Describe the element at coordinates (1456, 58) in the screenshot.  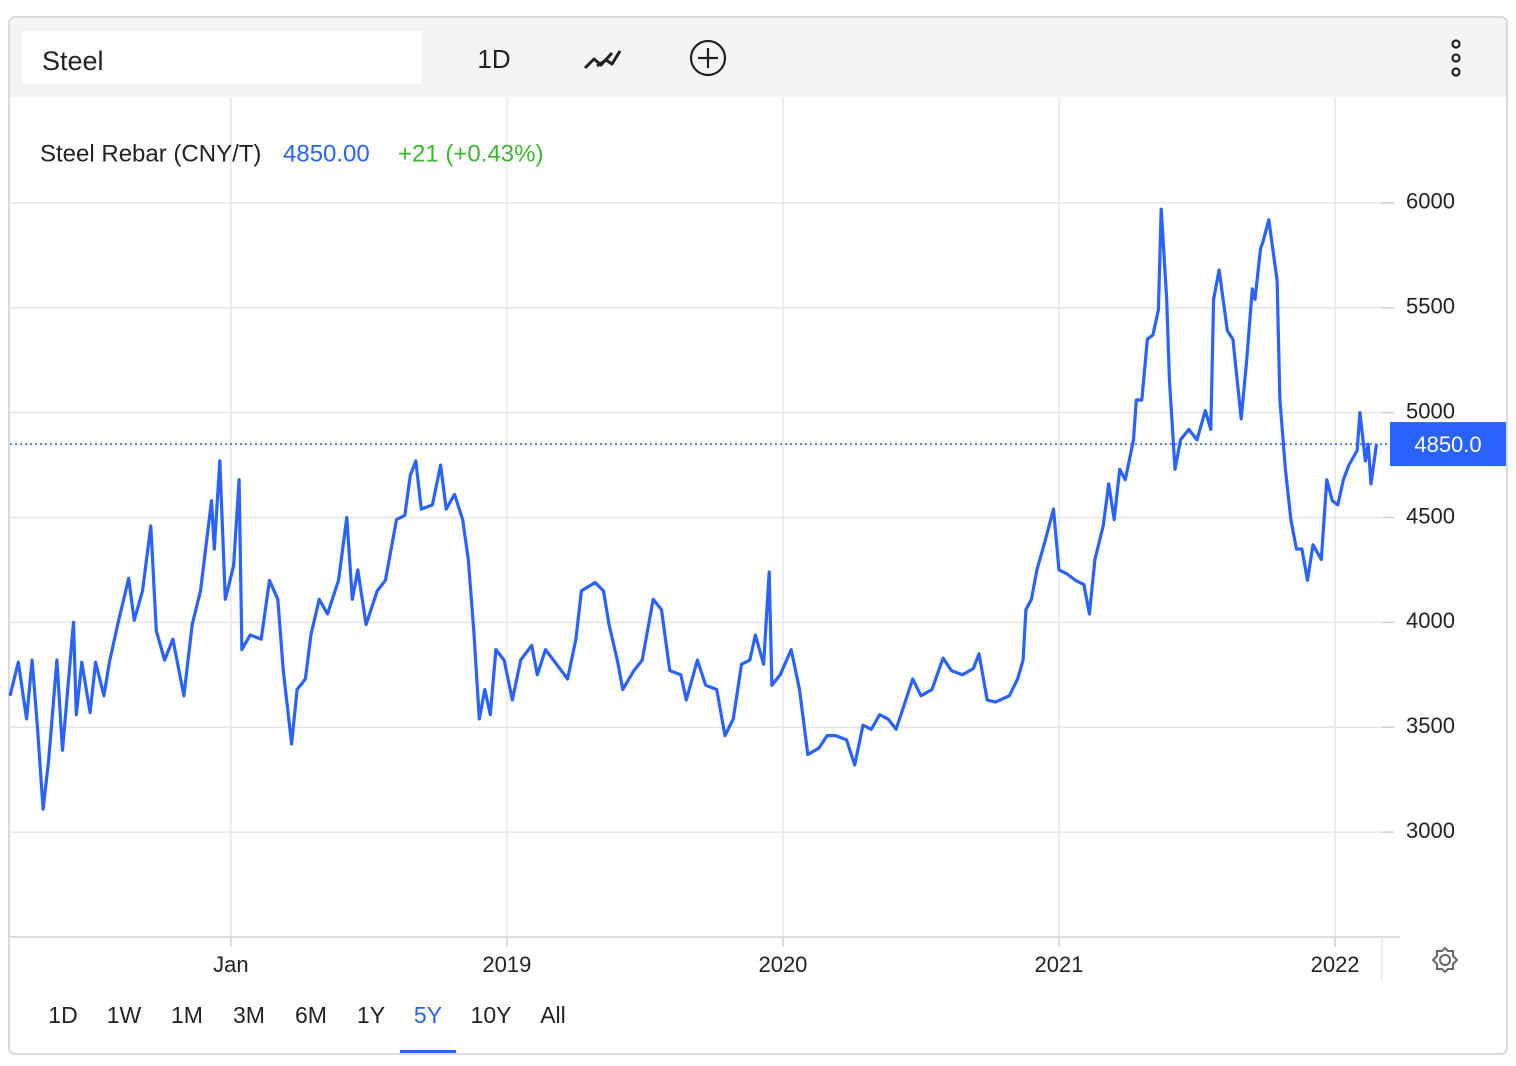
I see `menu-icon` at that location.